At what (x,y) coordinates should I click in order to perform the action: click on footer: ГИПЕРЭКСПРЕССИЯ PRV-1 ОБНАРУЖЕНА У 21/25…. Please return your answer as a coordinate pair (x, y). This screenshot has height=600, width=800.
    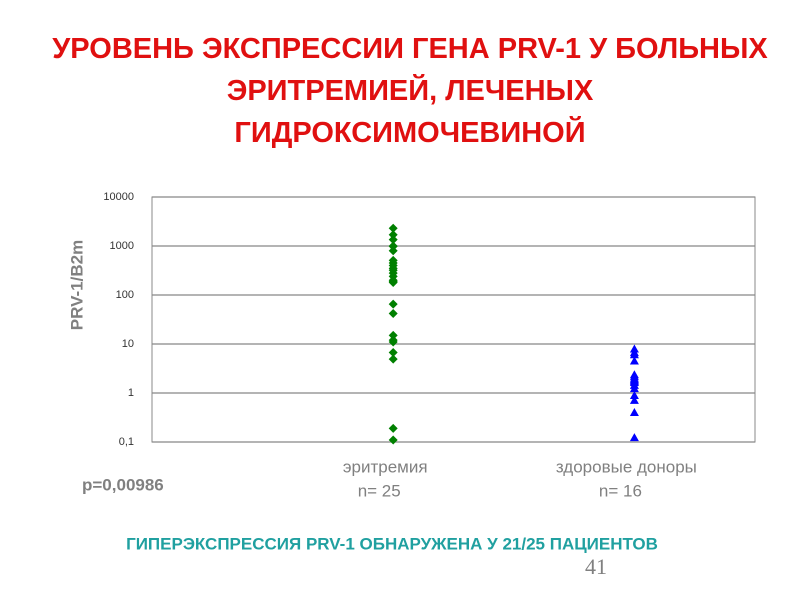
    Looking at the image, I should click on (392, 543).